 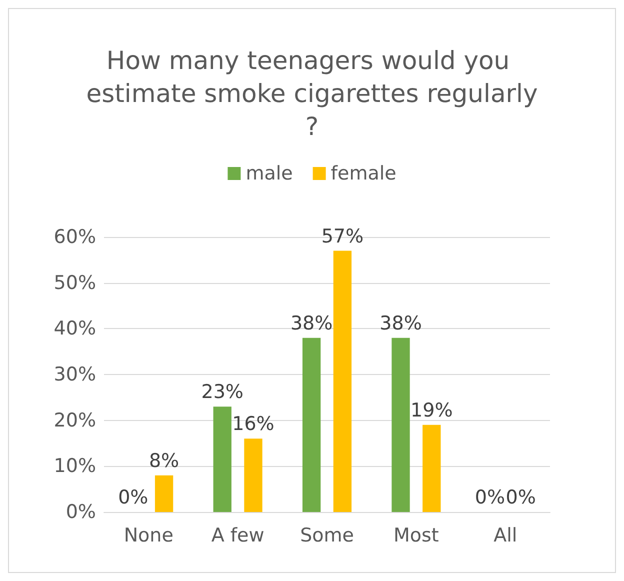 I want to click on x-tick-label: None, so click(x=149, y=535).